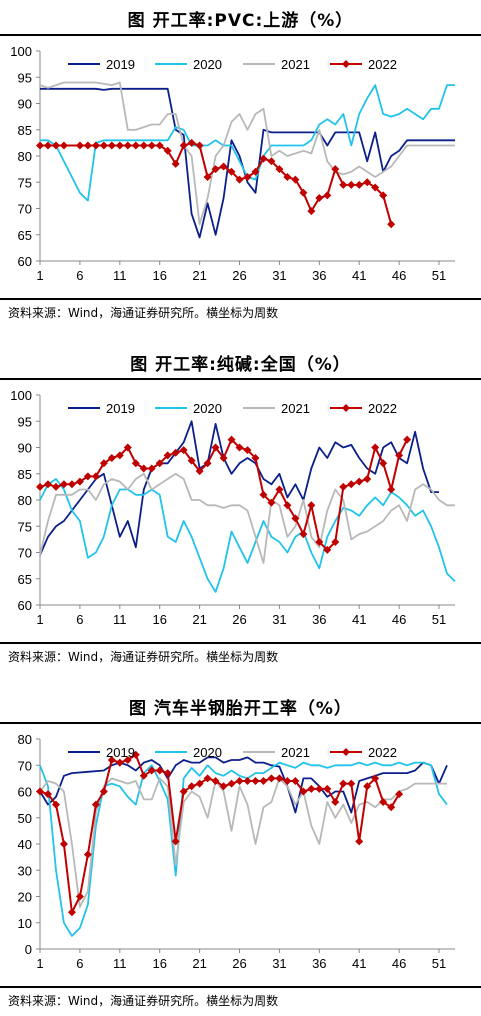 The height and width of the screenshot is (1016, 481). Describe the element at coordinates (319, 275) in the screenshot. I see `x-tick-label: 36` at that location.